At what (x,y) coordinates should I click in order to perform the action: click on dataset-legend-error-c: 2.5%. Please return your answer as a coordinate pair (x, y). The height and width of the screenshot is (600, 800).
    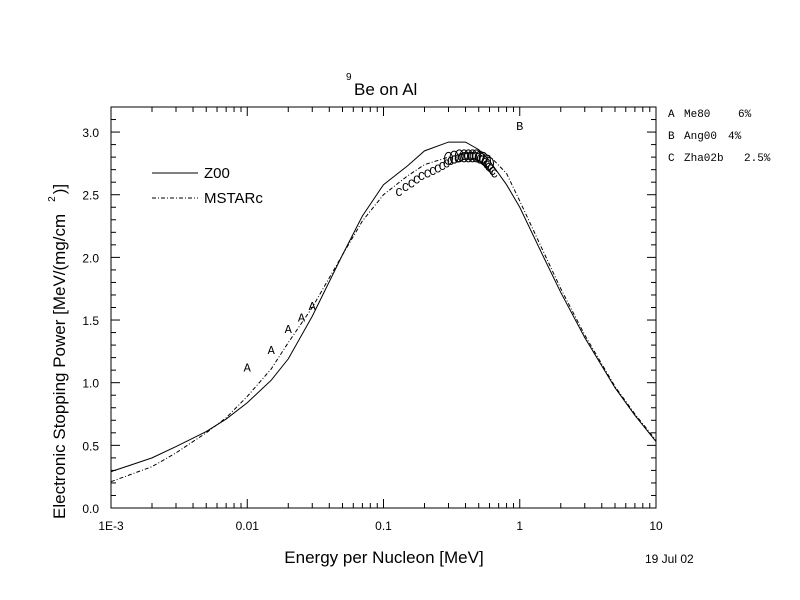
    Looking at the image, I should click on (757, 159).